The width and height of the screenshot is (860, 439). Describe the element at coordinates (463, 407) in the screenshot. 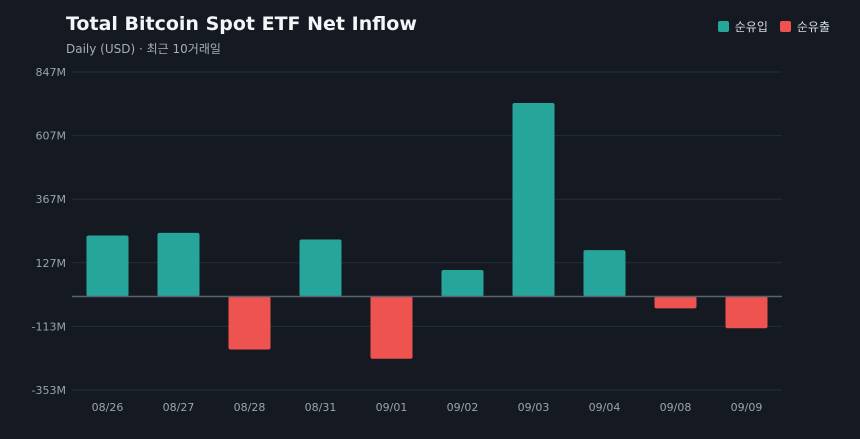

I see `x-tick-label: 09/02` at that location.